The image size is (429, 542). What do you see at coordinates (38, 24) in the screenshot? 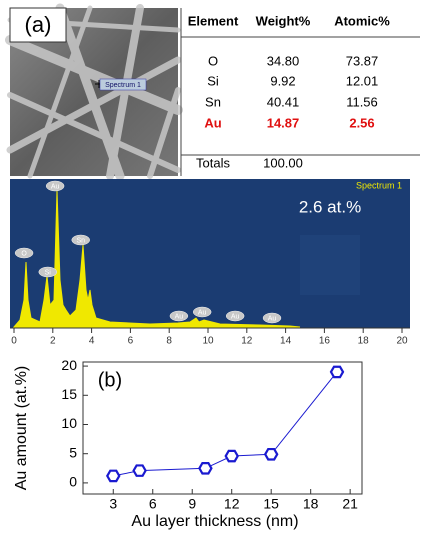
I see `panel-label: (a)` at bounding box center [38, 24].